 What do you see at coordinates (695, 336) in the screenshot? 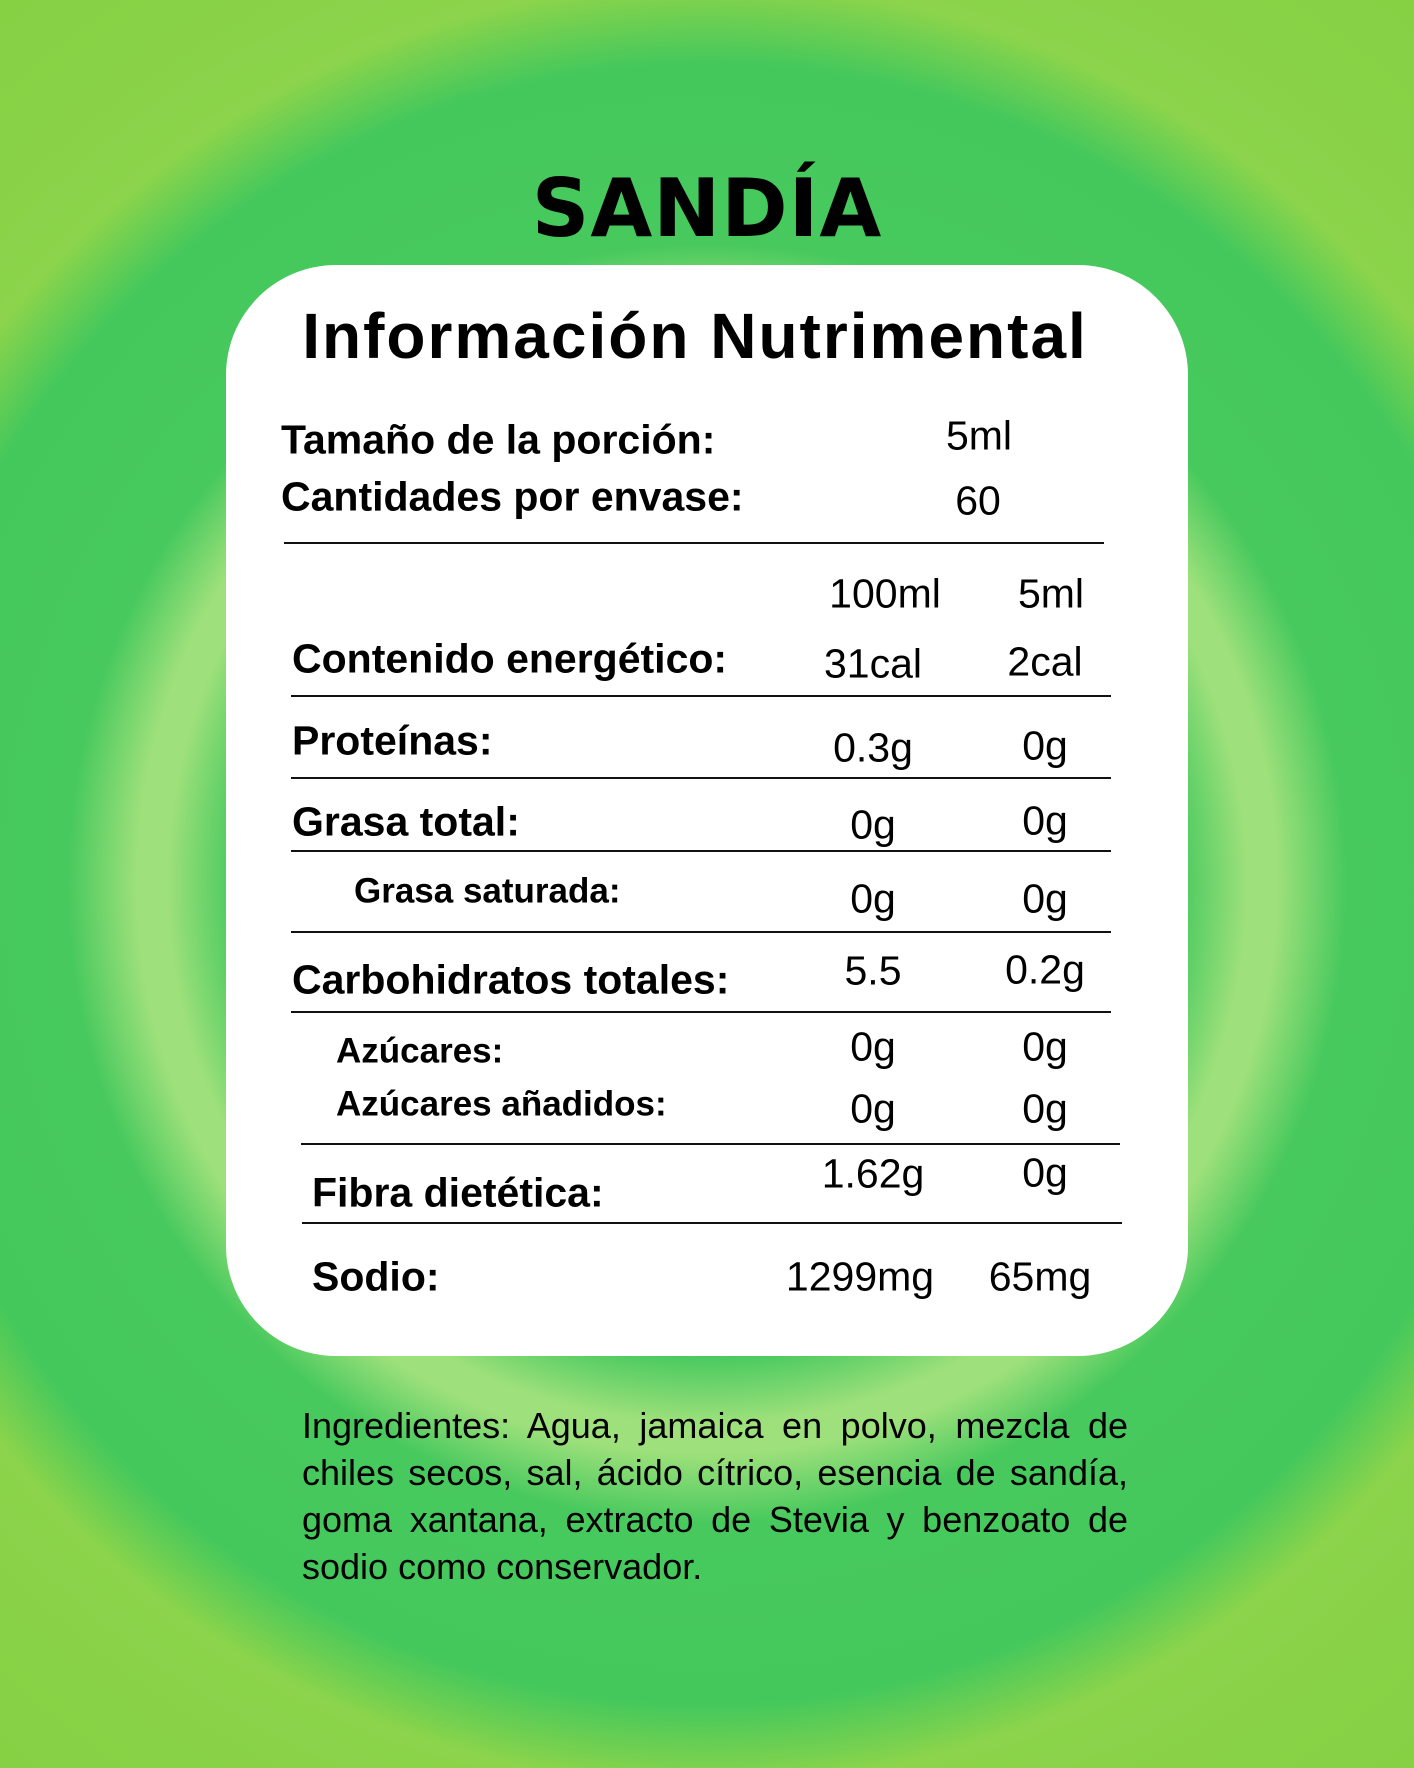
I see `nutrition-heading: Información Nutrimental` at bounding box center [695, 336].